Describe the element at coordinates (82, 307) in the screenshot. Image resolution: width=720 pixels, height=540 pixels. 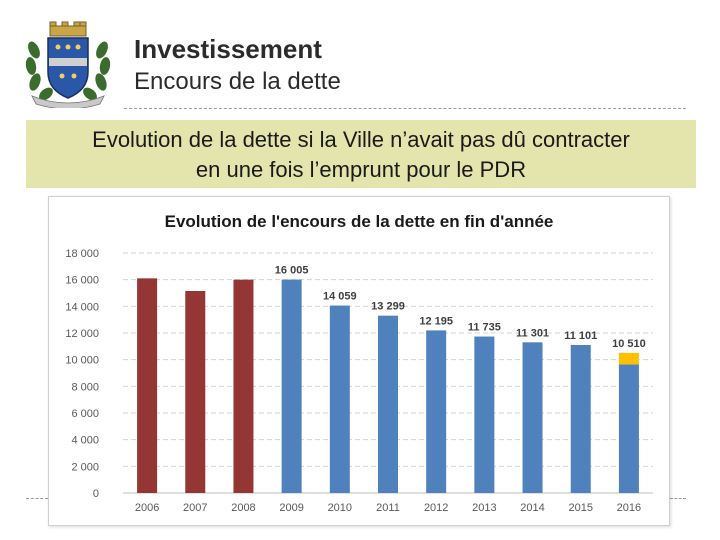
I see `y-tick-label: 14 000` at that location.